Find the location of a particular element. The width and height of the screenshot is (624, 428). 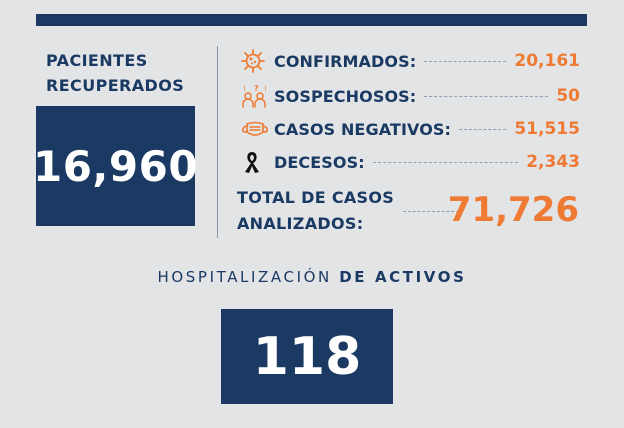

stat-row-negative: CASOS NEGATIVOS: 51,515 is located at coordinates (410, 129).